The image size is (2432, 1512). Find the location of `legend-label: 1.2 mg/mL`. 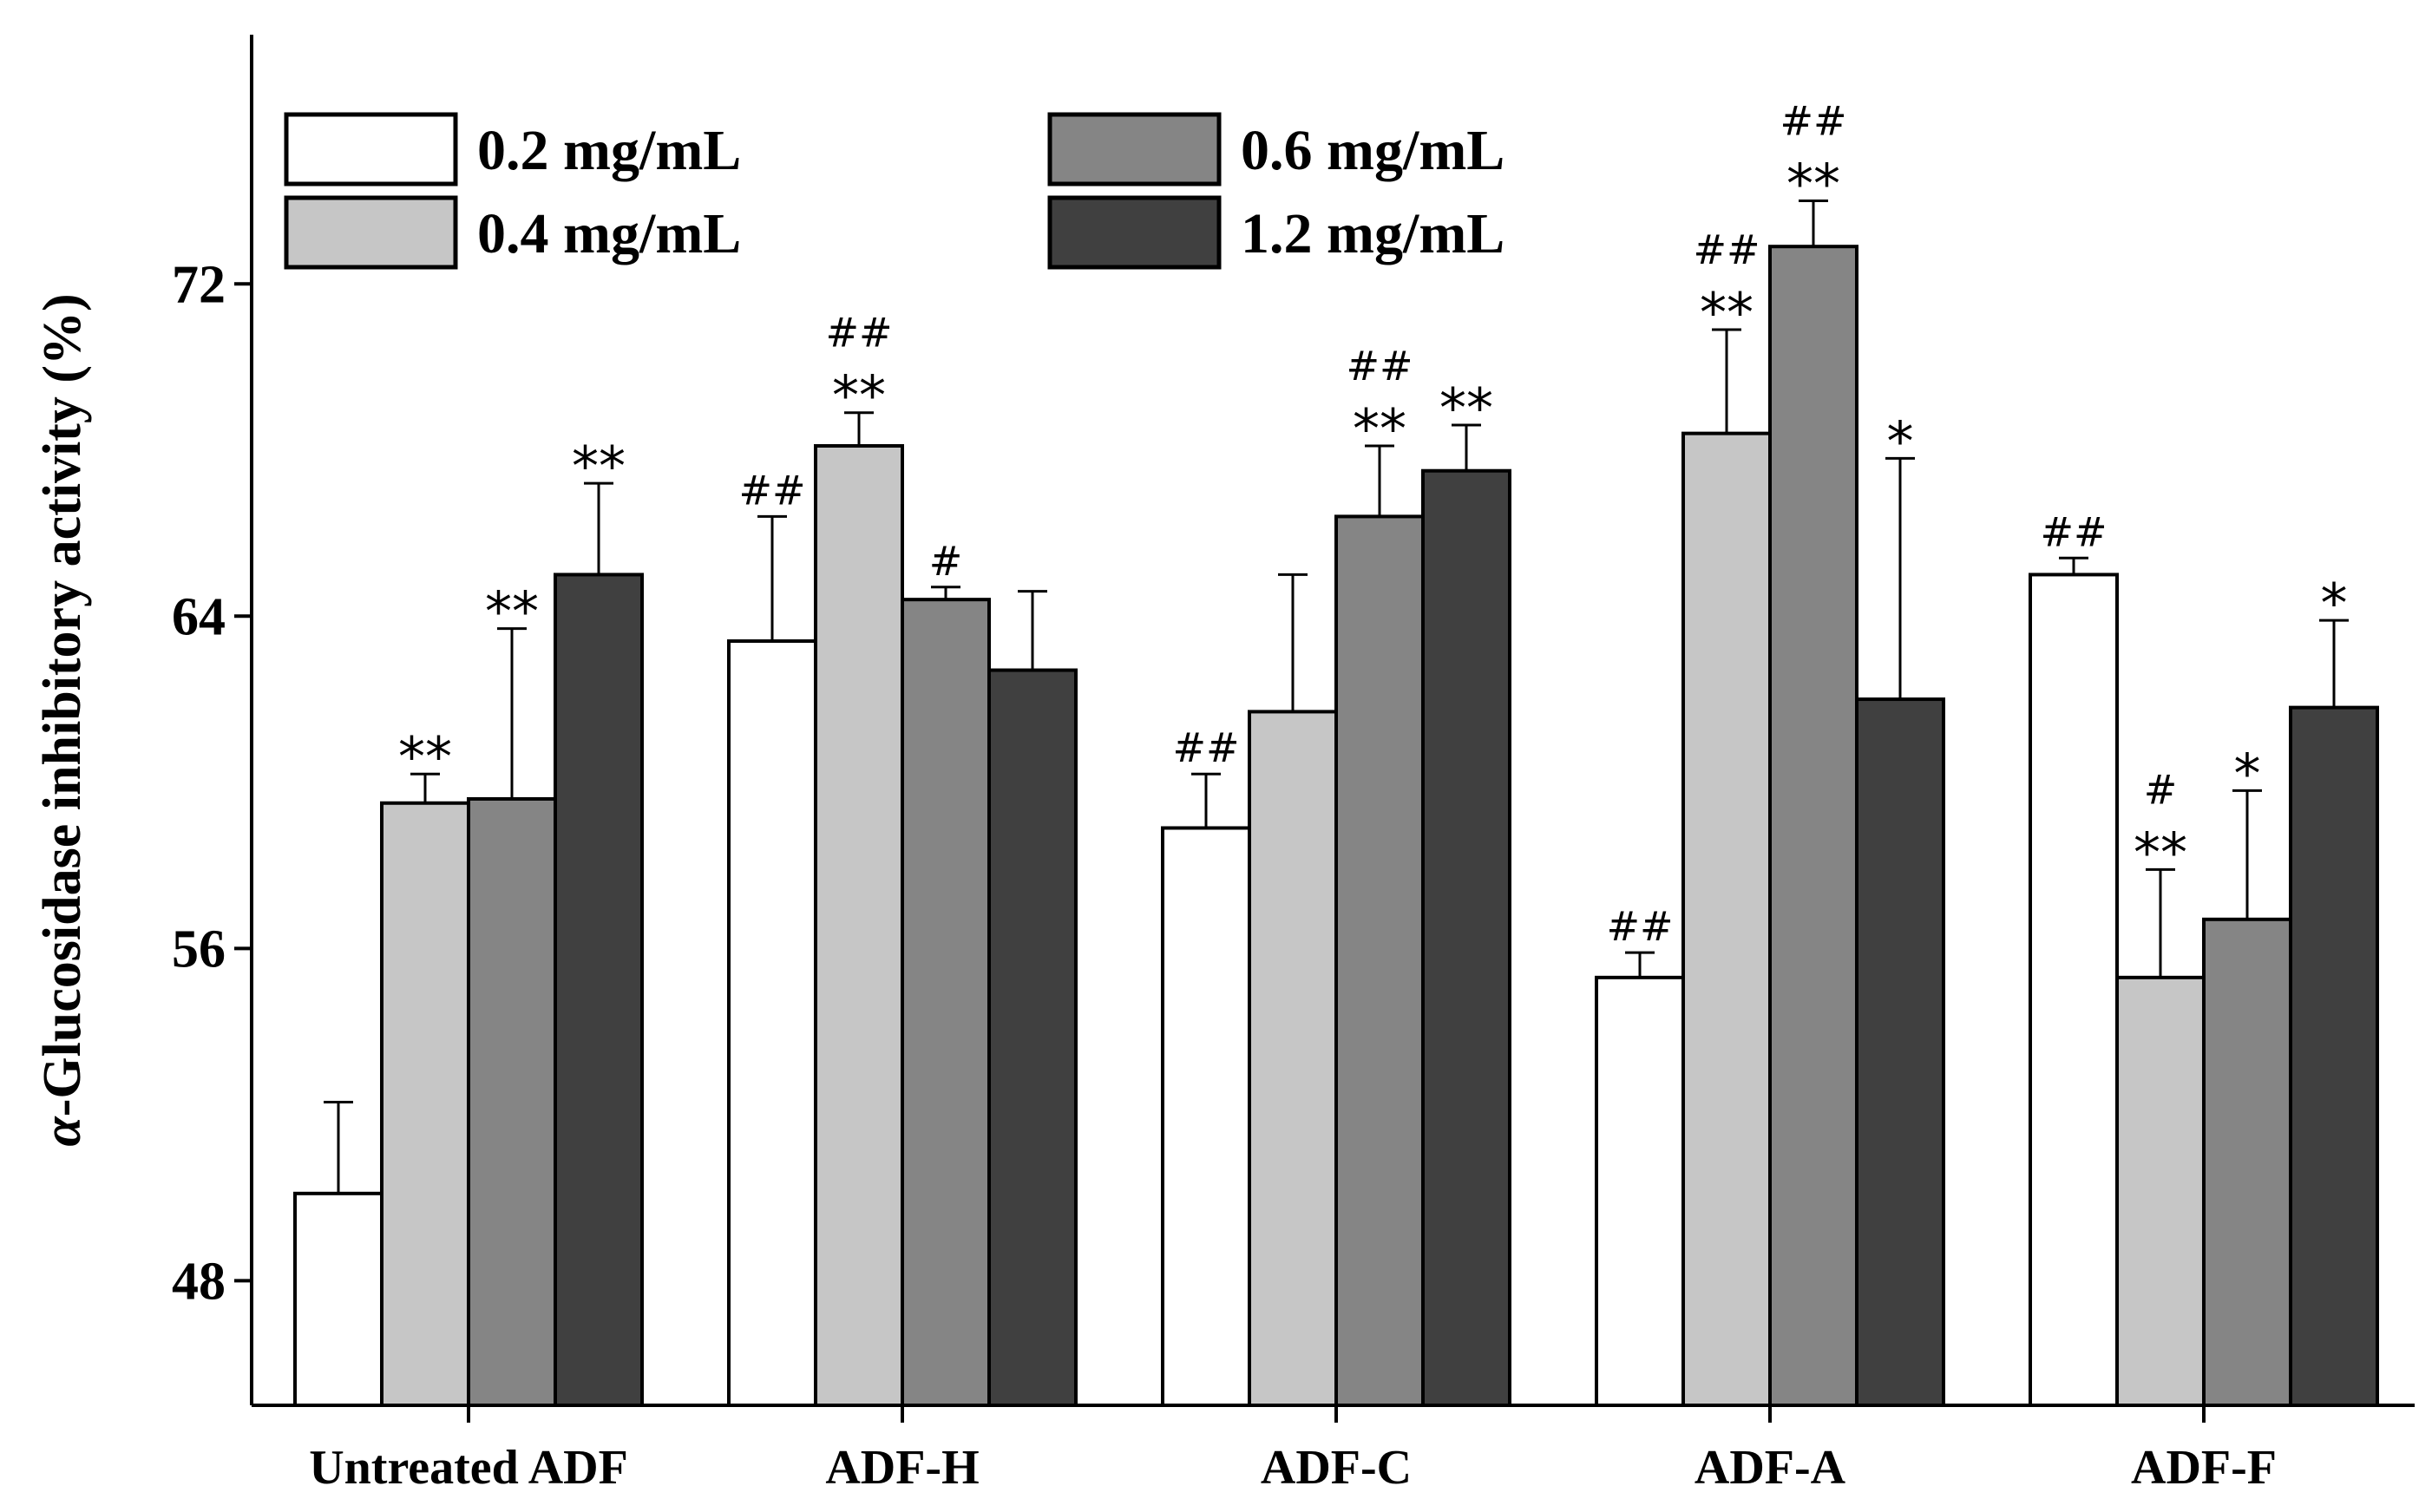

legend-label: 1.2 mg/mL is located at coordinates (1372, 233).